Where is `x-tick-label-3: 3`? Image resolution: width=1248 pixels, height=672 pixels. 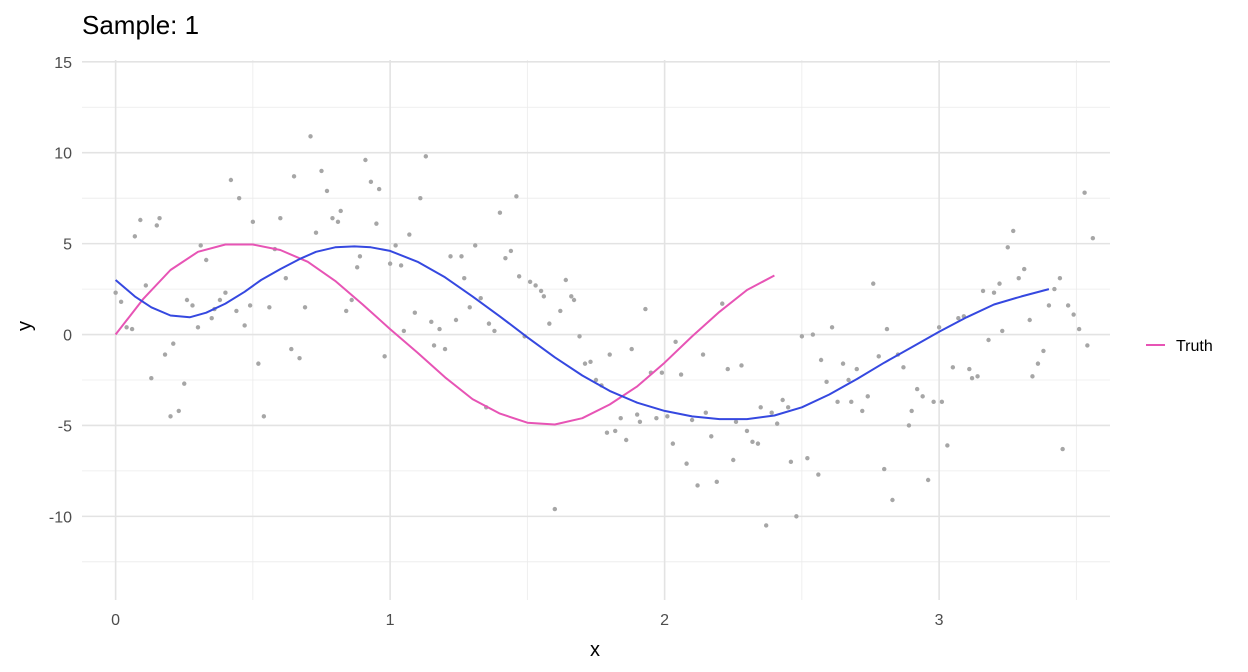
x-tick-label-3: 3 is located at coordinates (939, 620).